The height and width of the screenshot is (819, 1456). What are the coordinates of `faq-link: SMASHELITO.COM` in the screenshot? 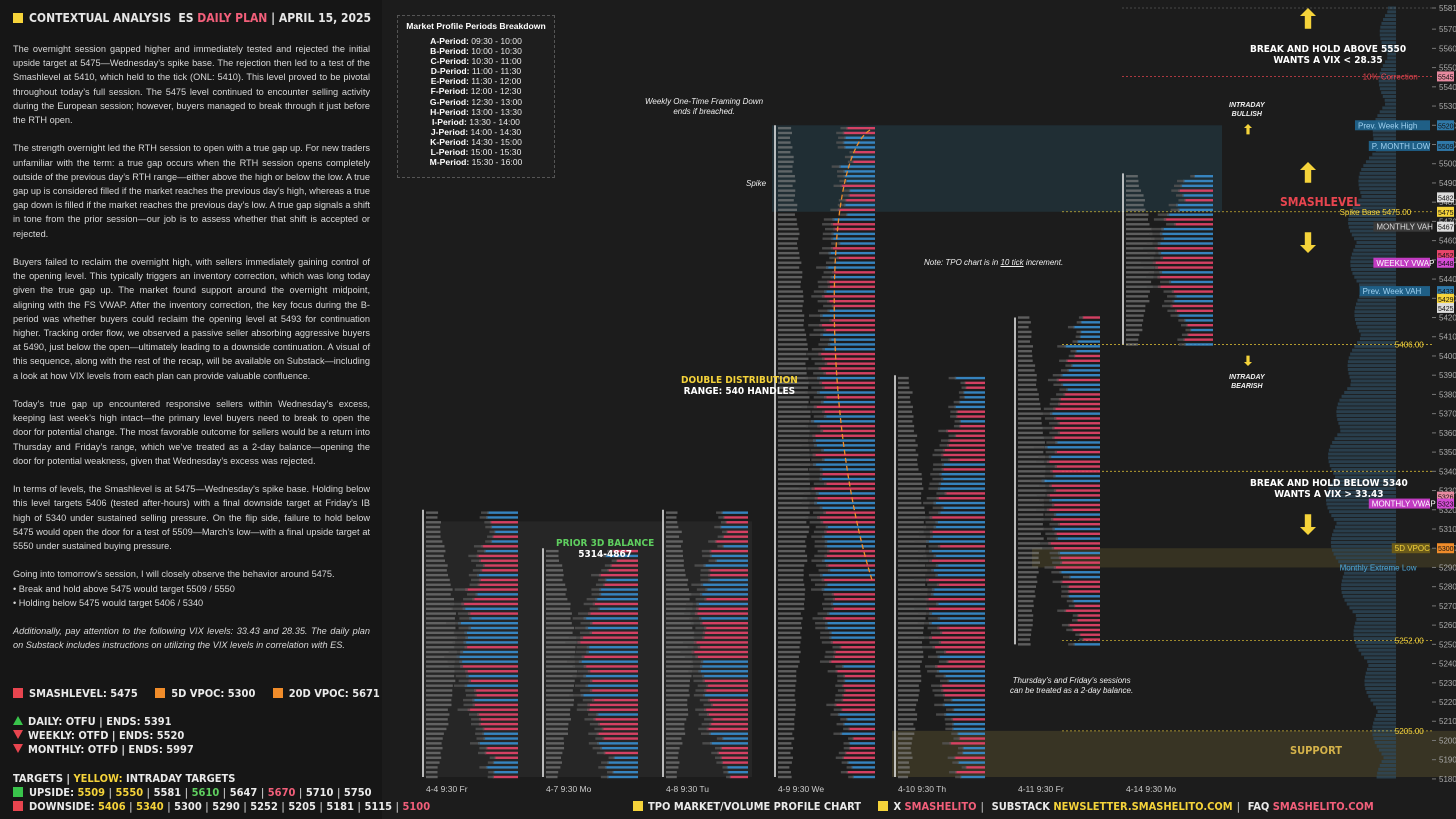 It's located at (1323, 806).